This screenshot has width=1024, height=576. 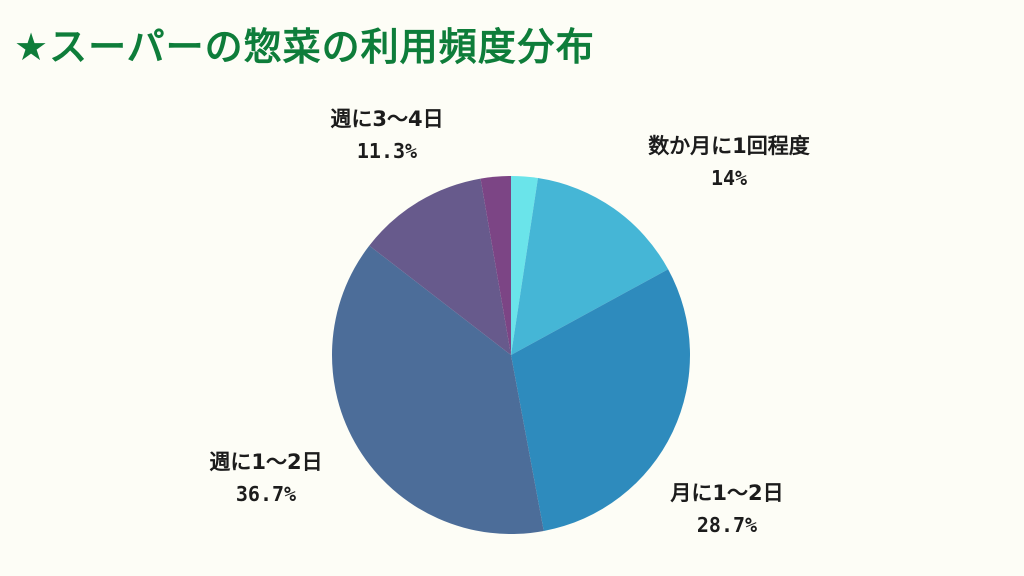 I want to click on slice-value-label: 11.3%, so click(x=387, y=151).